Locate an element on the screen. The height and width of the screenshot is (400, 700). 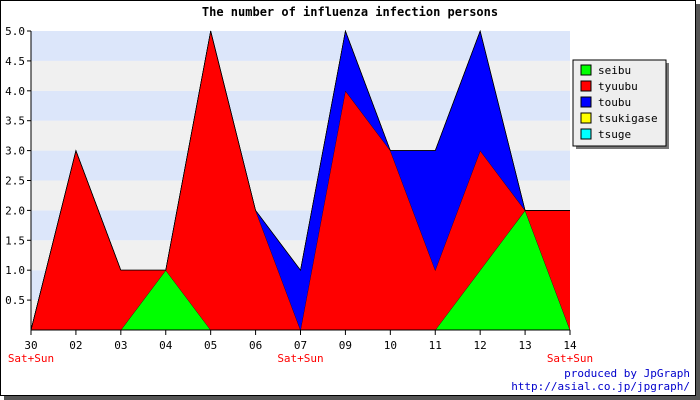
x-tick-label: 11 is located at coordinates (435, 345).